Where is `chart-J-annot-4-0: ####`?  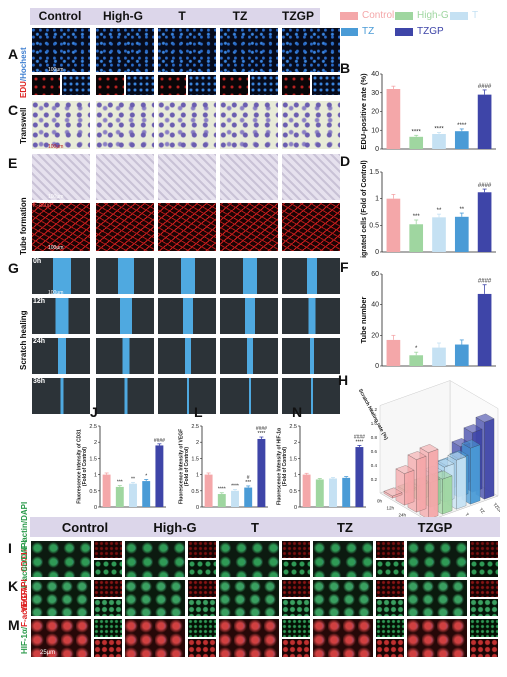 chart-J-annot-4-0: #### is located at coordinates (159, 441).